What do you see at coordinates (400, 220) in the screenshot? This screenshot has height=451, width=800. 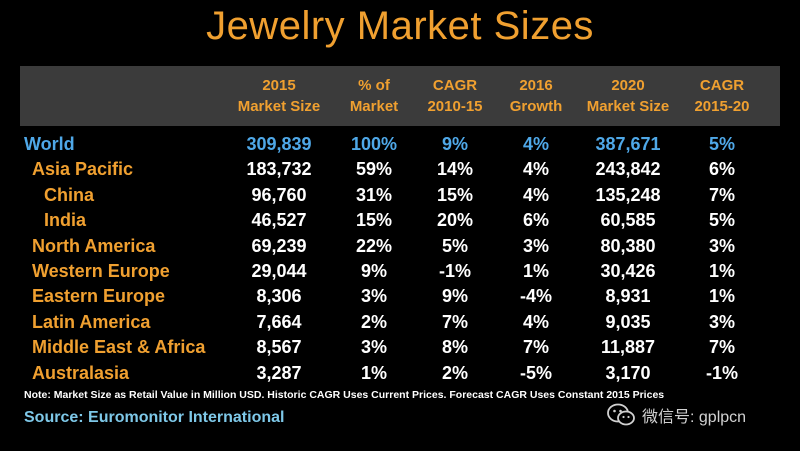 I see `table-row: India 46,527 15% 20% 6% 60,585 5%` at bounding box center [400, 220].